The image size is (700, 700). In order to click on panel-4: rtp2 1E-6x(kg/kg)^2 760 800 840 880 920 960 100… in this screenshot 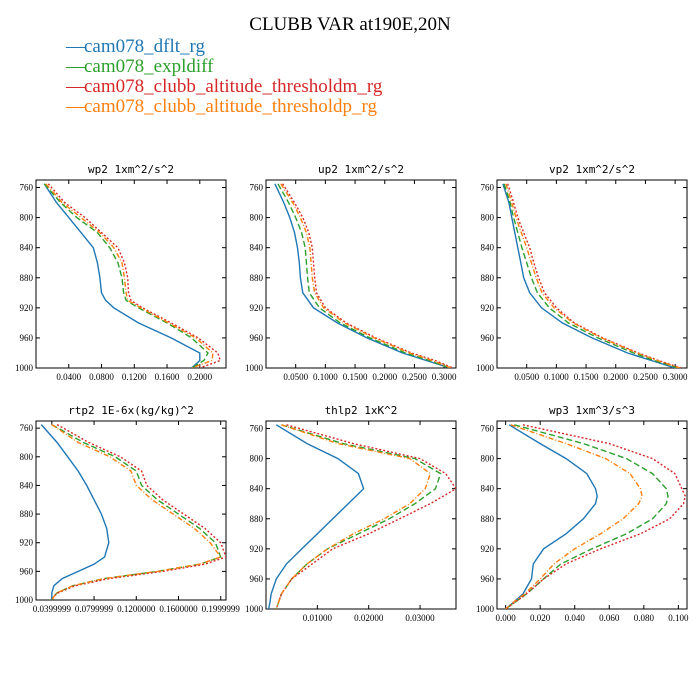, I will do `click(127, 509)`.